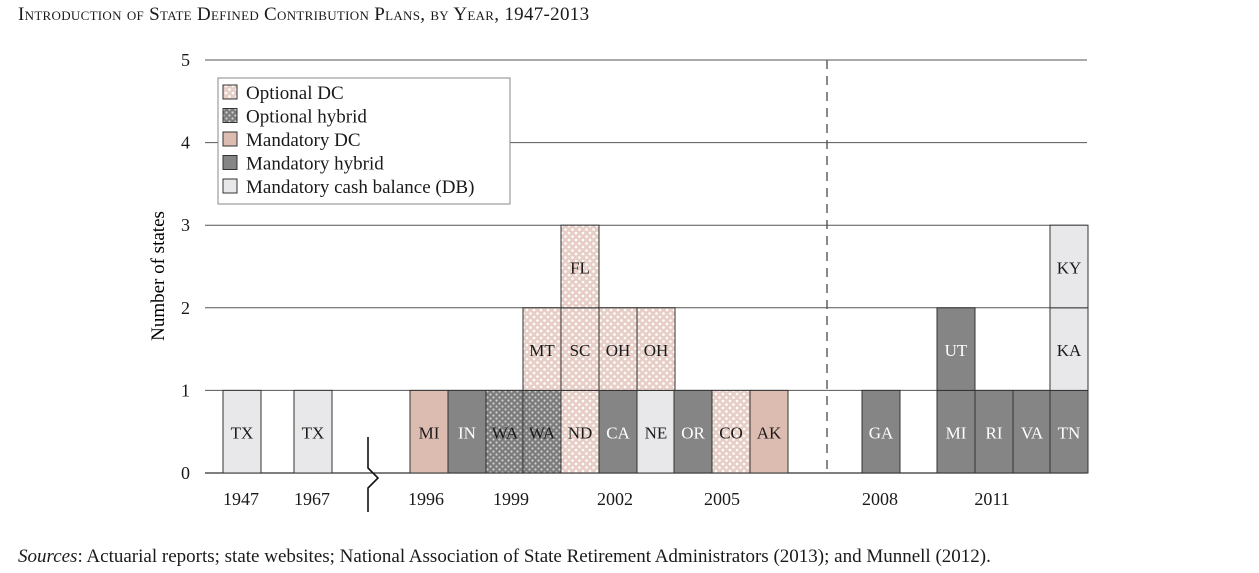 This screenshot has height=573, width=1259. I want to click on y-tick-label: 2, so click(185, 308).